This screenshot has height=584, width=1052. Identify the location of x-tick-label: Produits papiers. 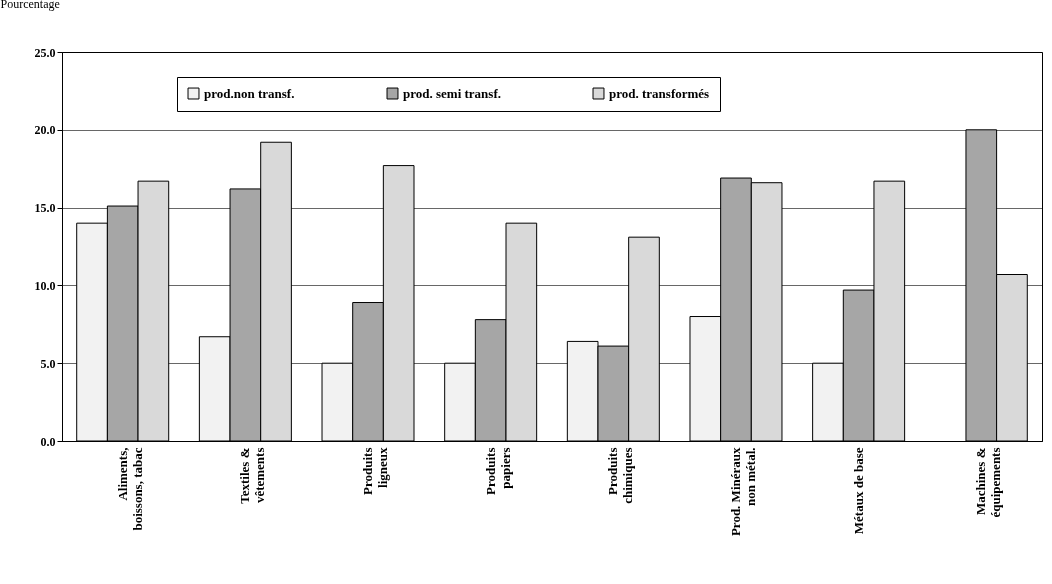
(497, 471).